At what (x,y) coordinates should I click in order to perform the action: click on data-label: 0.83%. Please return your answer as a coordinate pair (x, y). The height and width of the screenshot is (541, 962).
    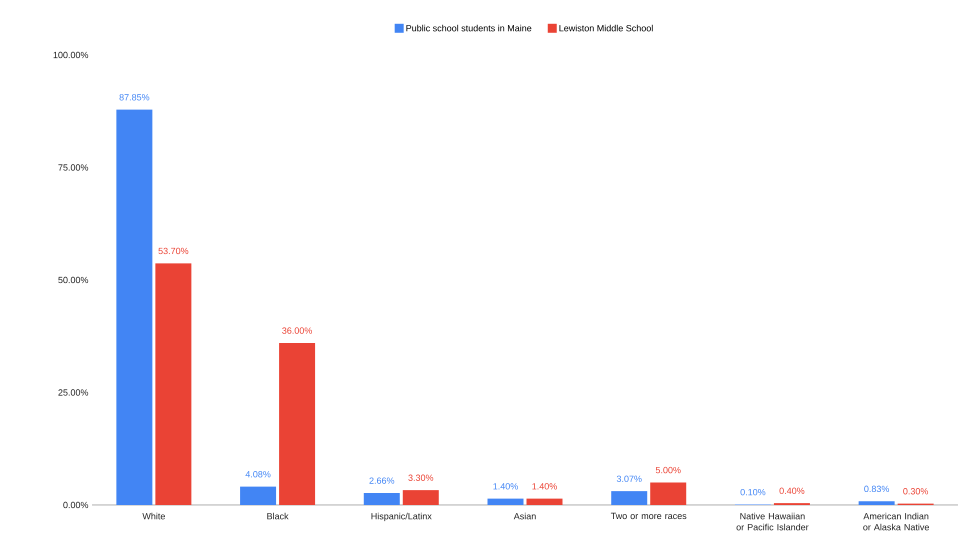
    Looking at the image, I should click on (877, 489).